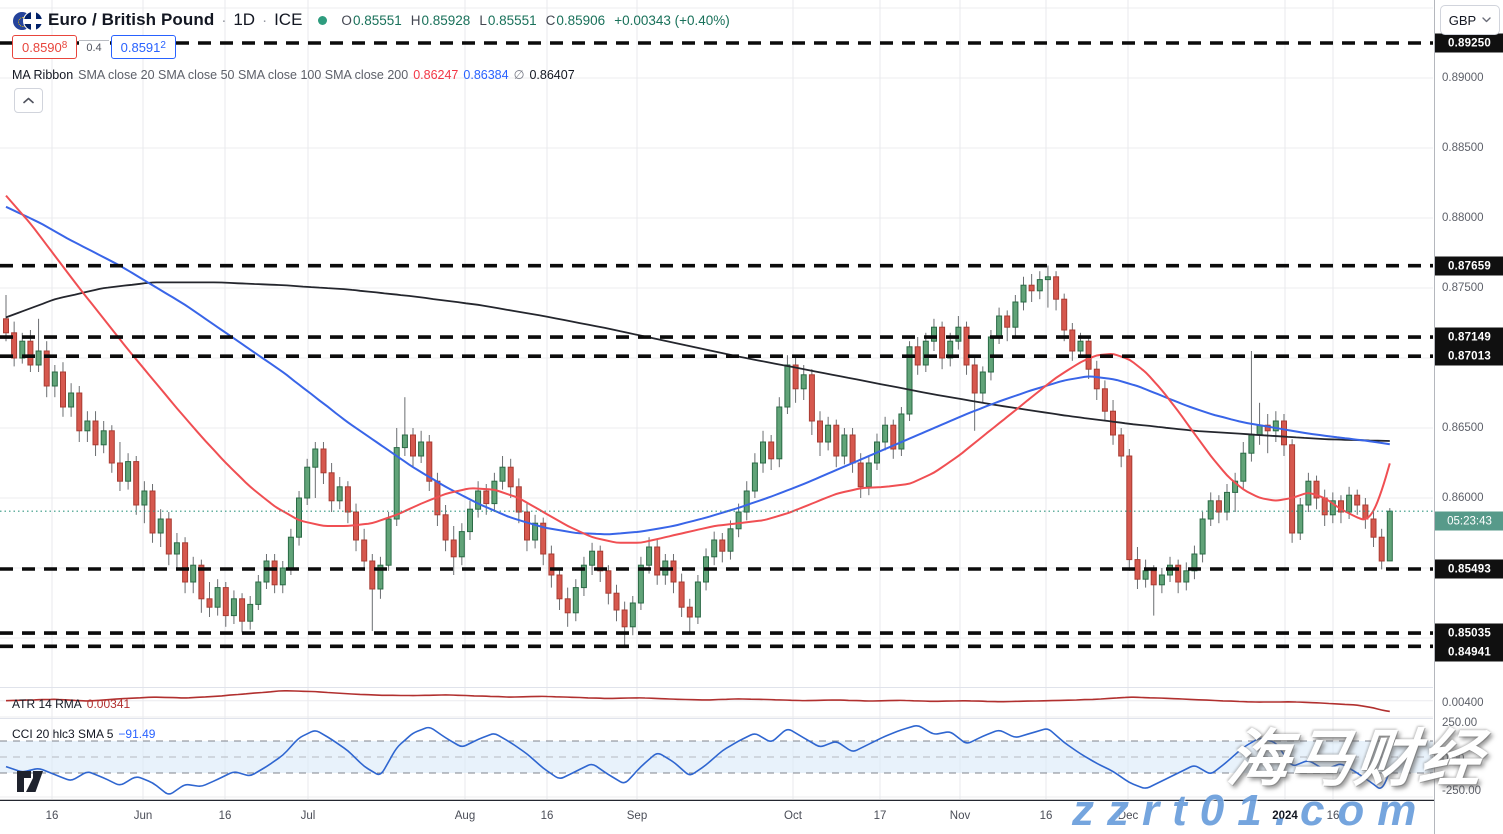  What do you see at coordinates (672, 20) in the screenshot?
I see `change-value: +0.00343 (+0.40%)` at bounding box center [672, 20].